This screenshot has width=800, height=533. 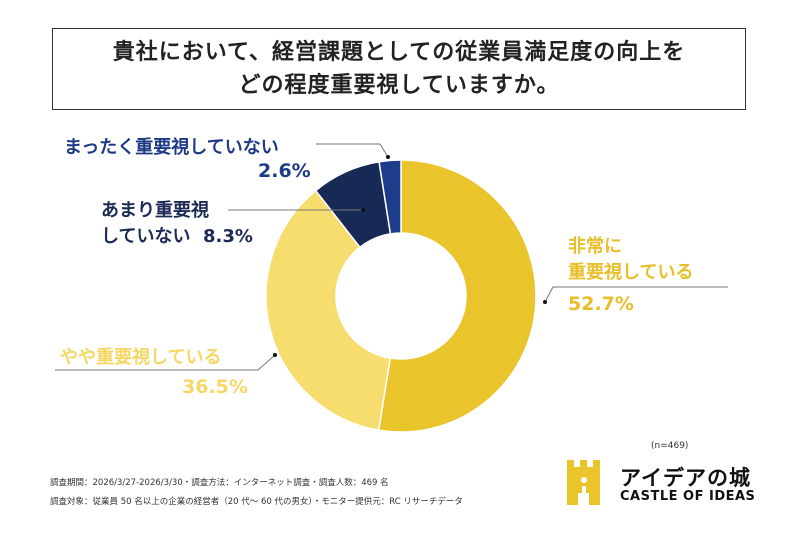 I want to click on logo-name-ja: アイデアの城, so click(x=685, y=478).